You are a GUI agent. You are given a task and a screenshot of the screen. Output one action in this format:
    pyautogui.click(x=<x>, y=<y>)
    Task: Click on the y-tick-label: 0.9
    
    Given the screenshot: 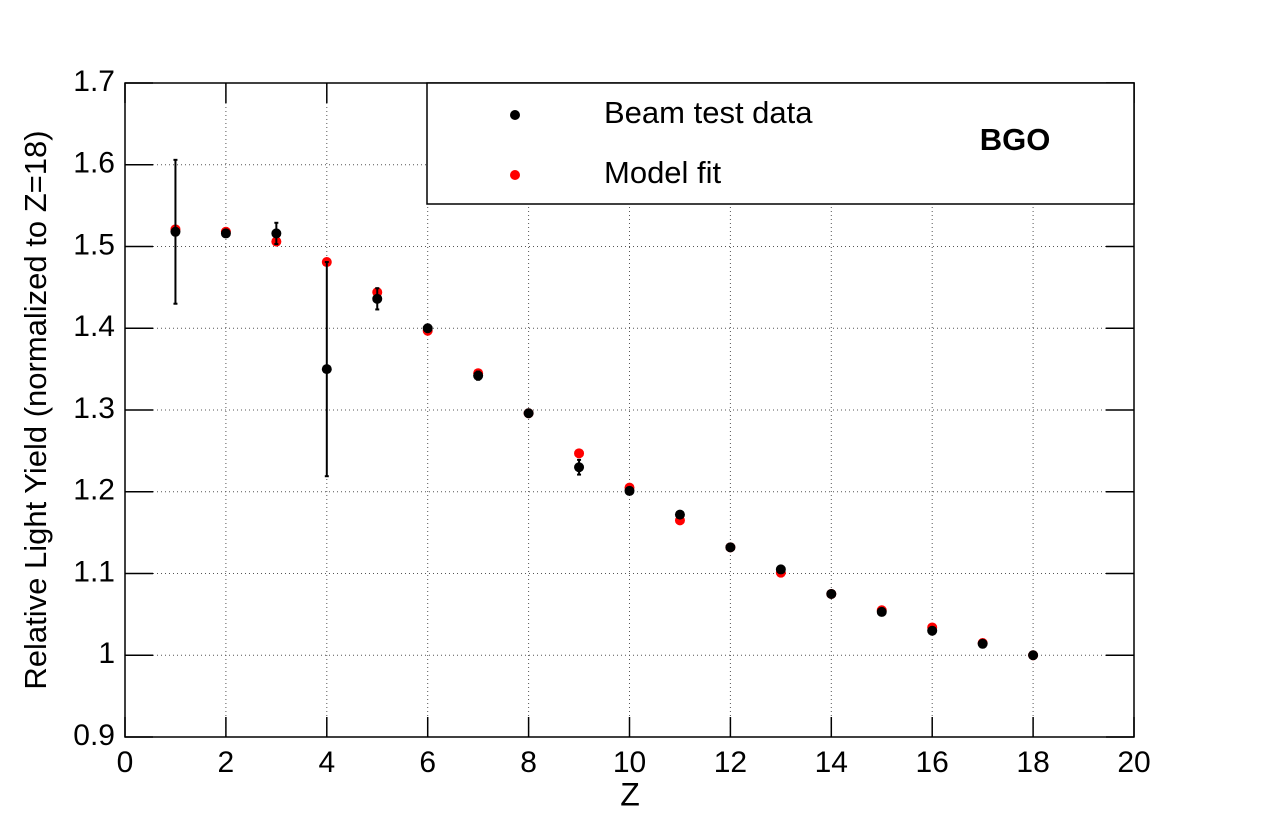 What is the action you would take?
    pyautogui.click(x=94, y=735)
    